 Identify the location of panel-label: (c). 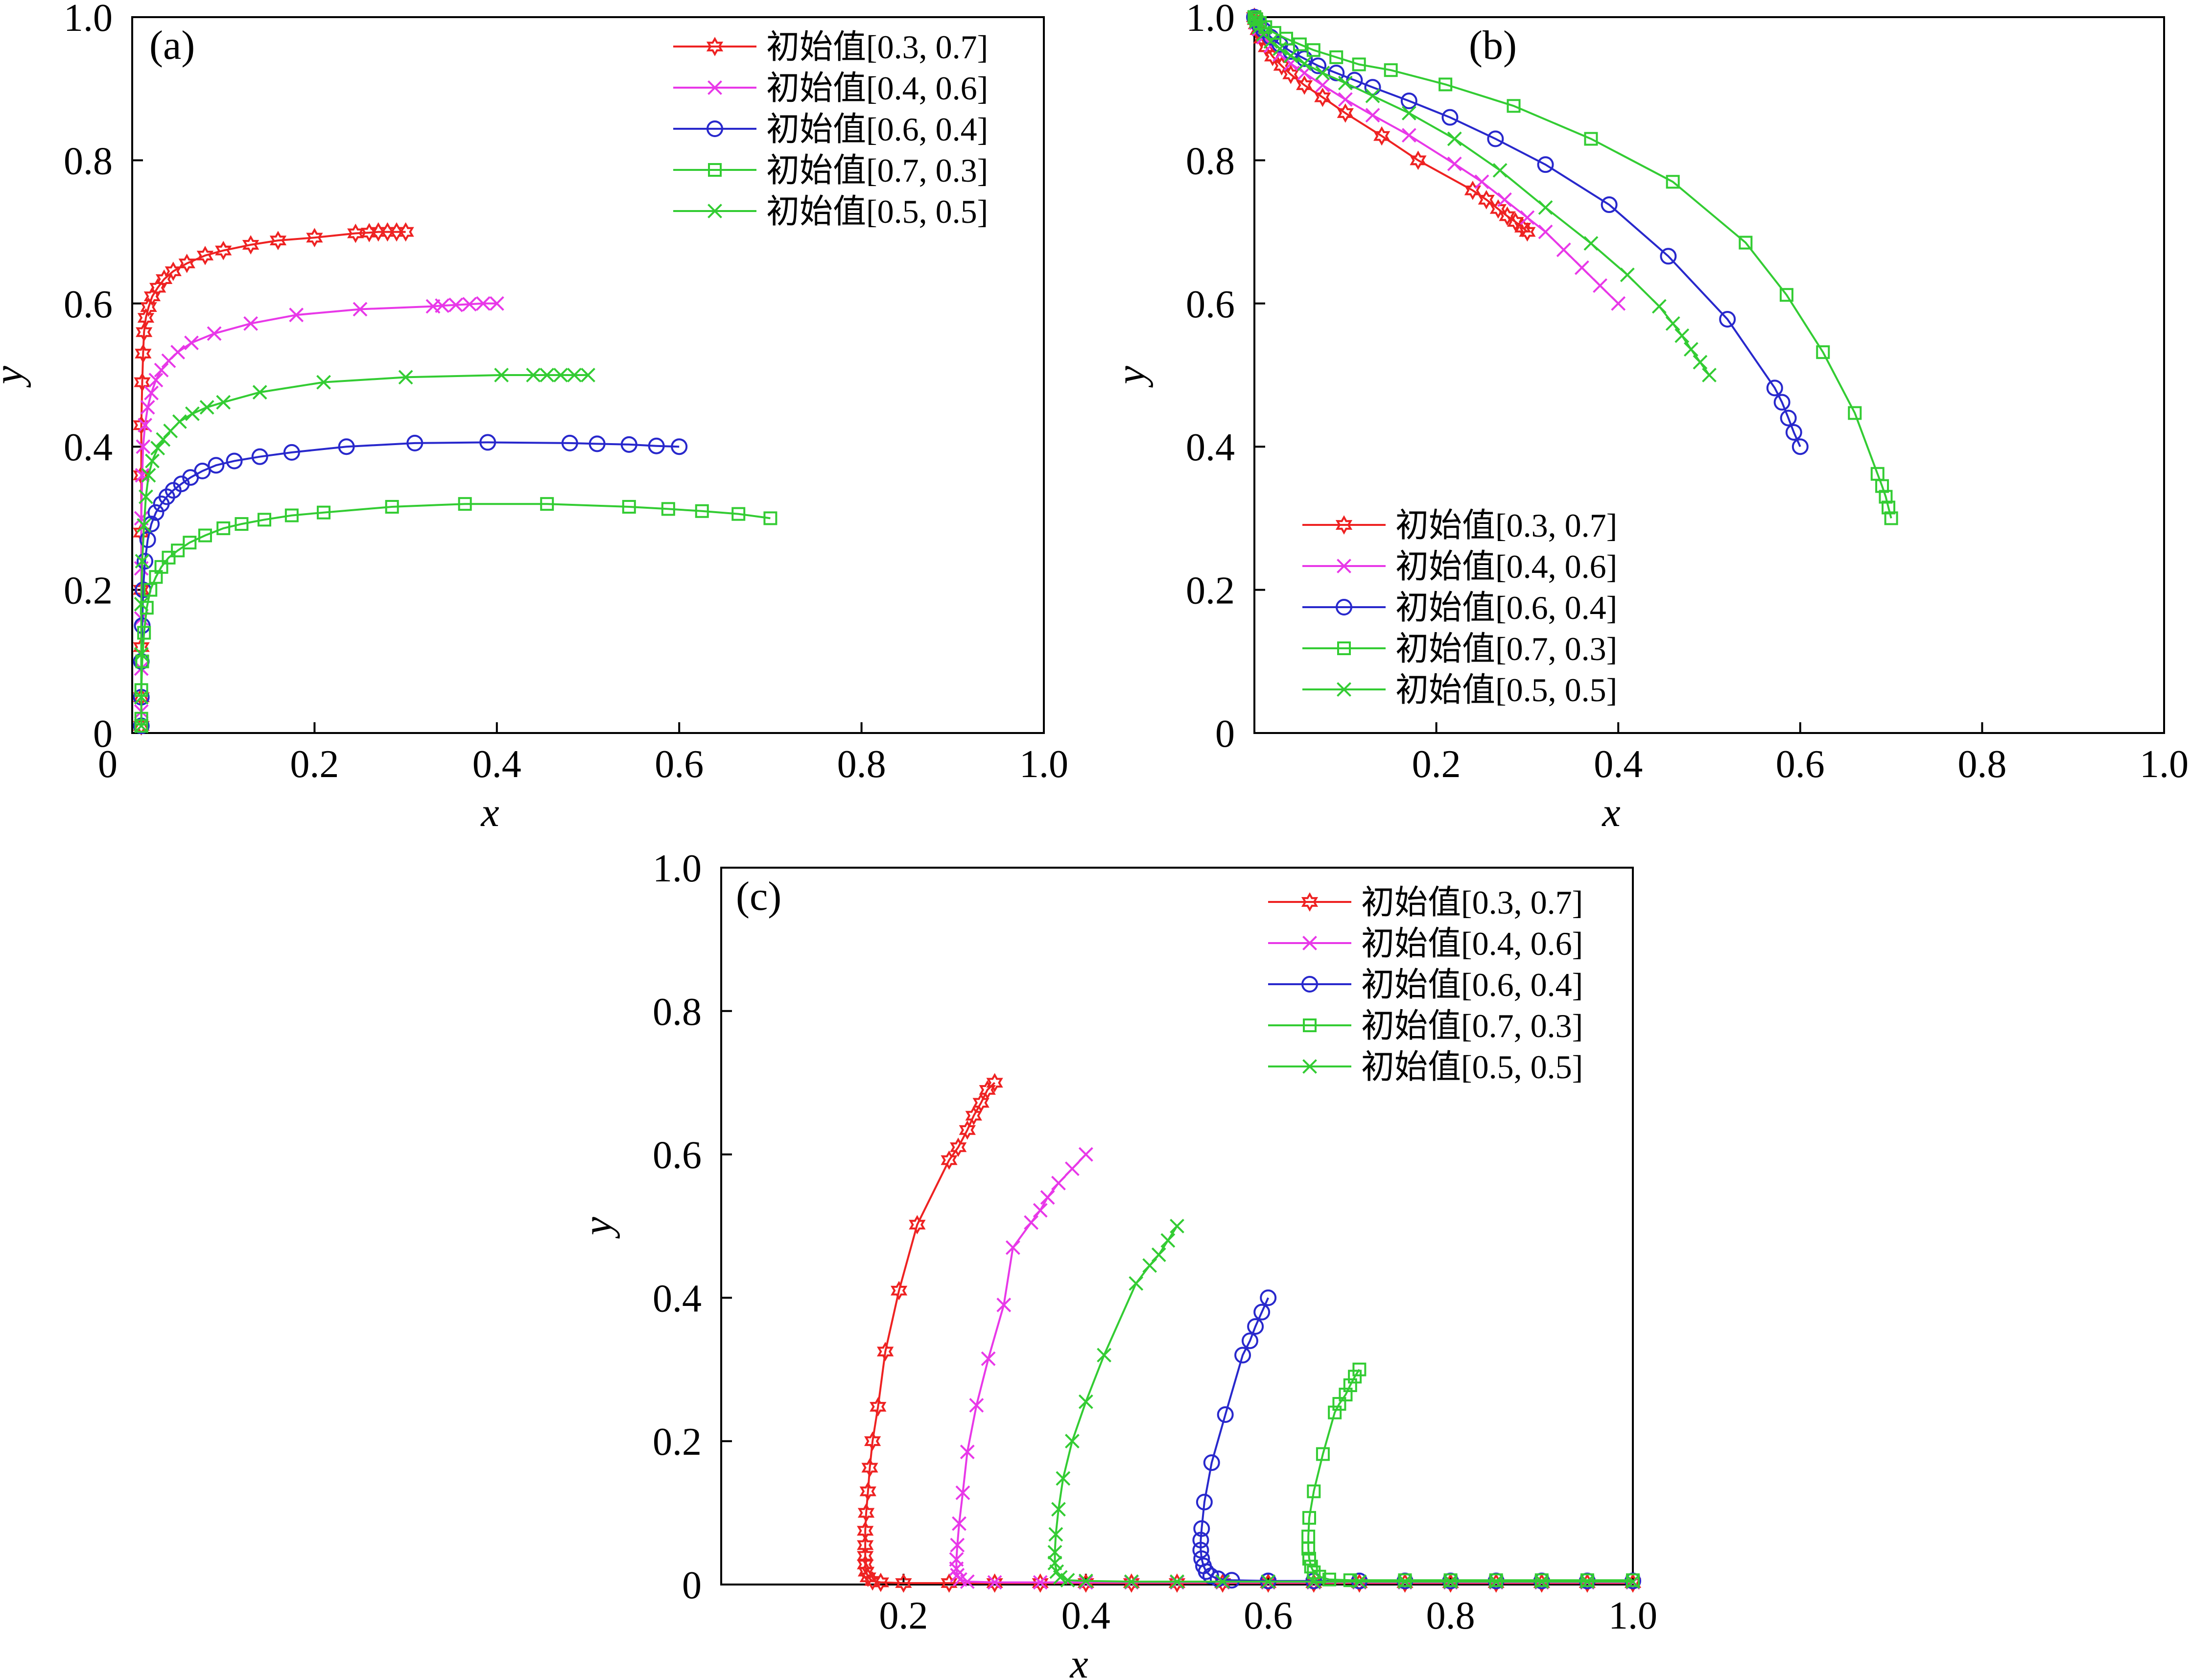
(759, 896).